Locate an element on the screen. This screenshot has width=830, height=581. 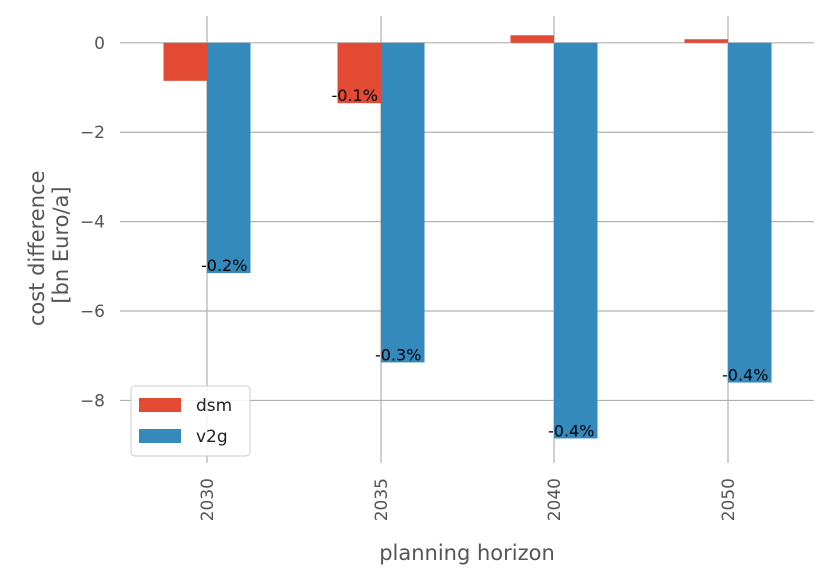
y-tick-label: 0 is located at coordinates (99, 44).